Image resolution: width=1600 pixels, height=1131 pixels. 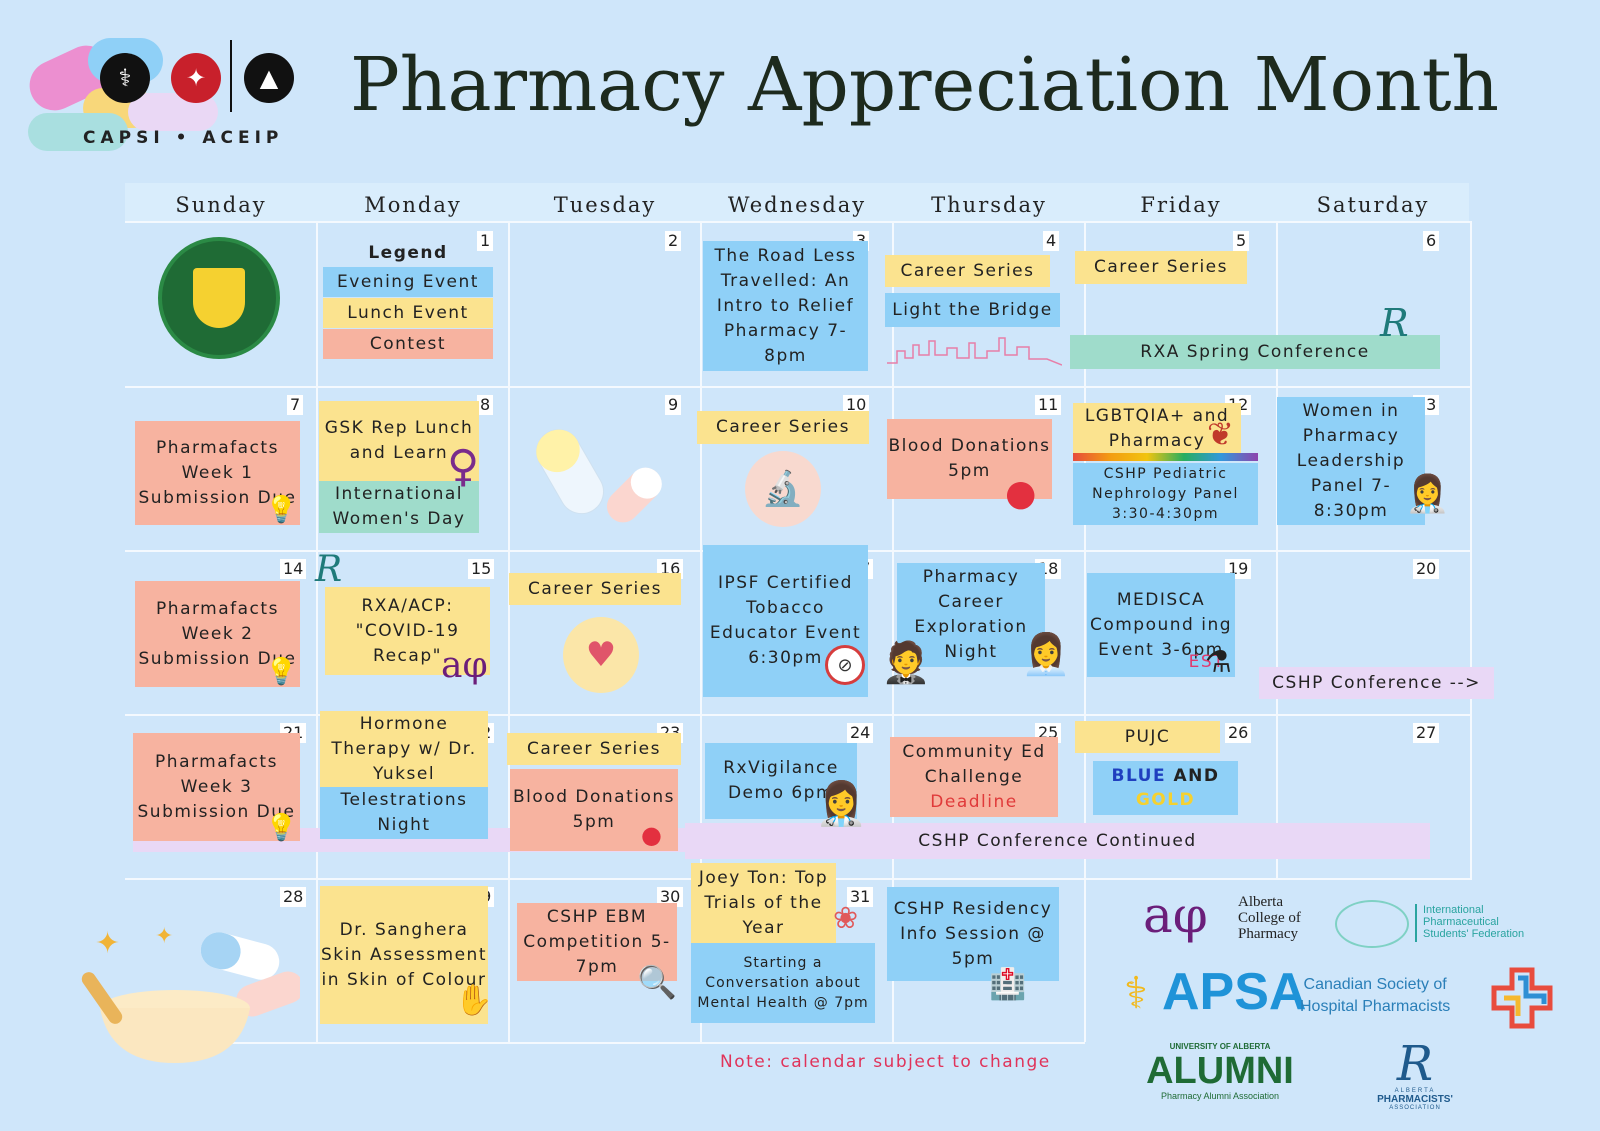 I want to click on rainbow-stripe, so click(x=1165, y=457).